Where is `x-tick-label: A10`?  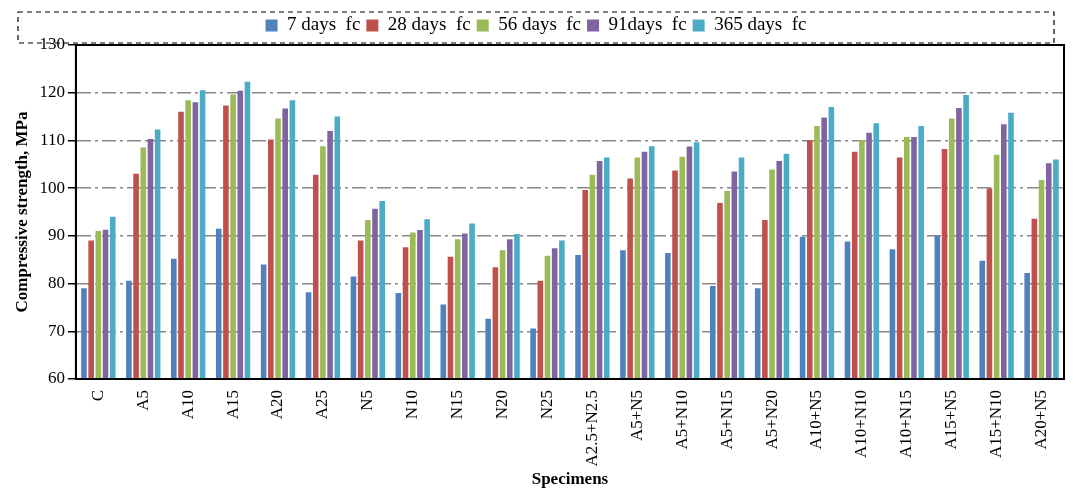
x-tick-label: A10 is located at coordinates (187, 404).